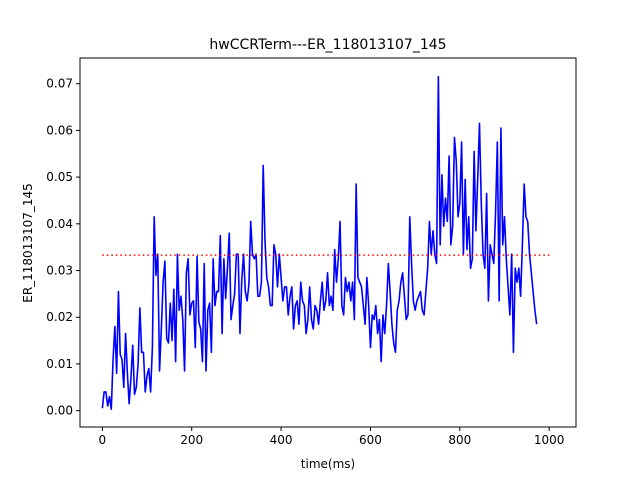 The height and width of the screenshot is (480, 640). I want to click on y-tick-label: 0.01, so click(59, 364).